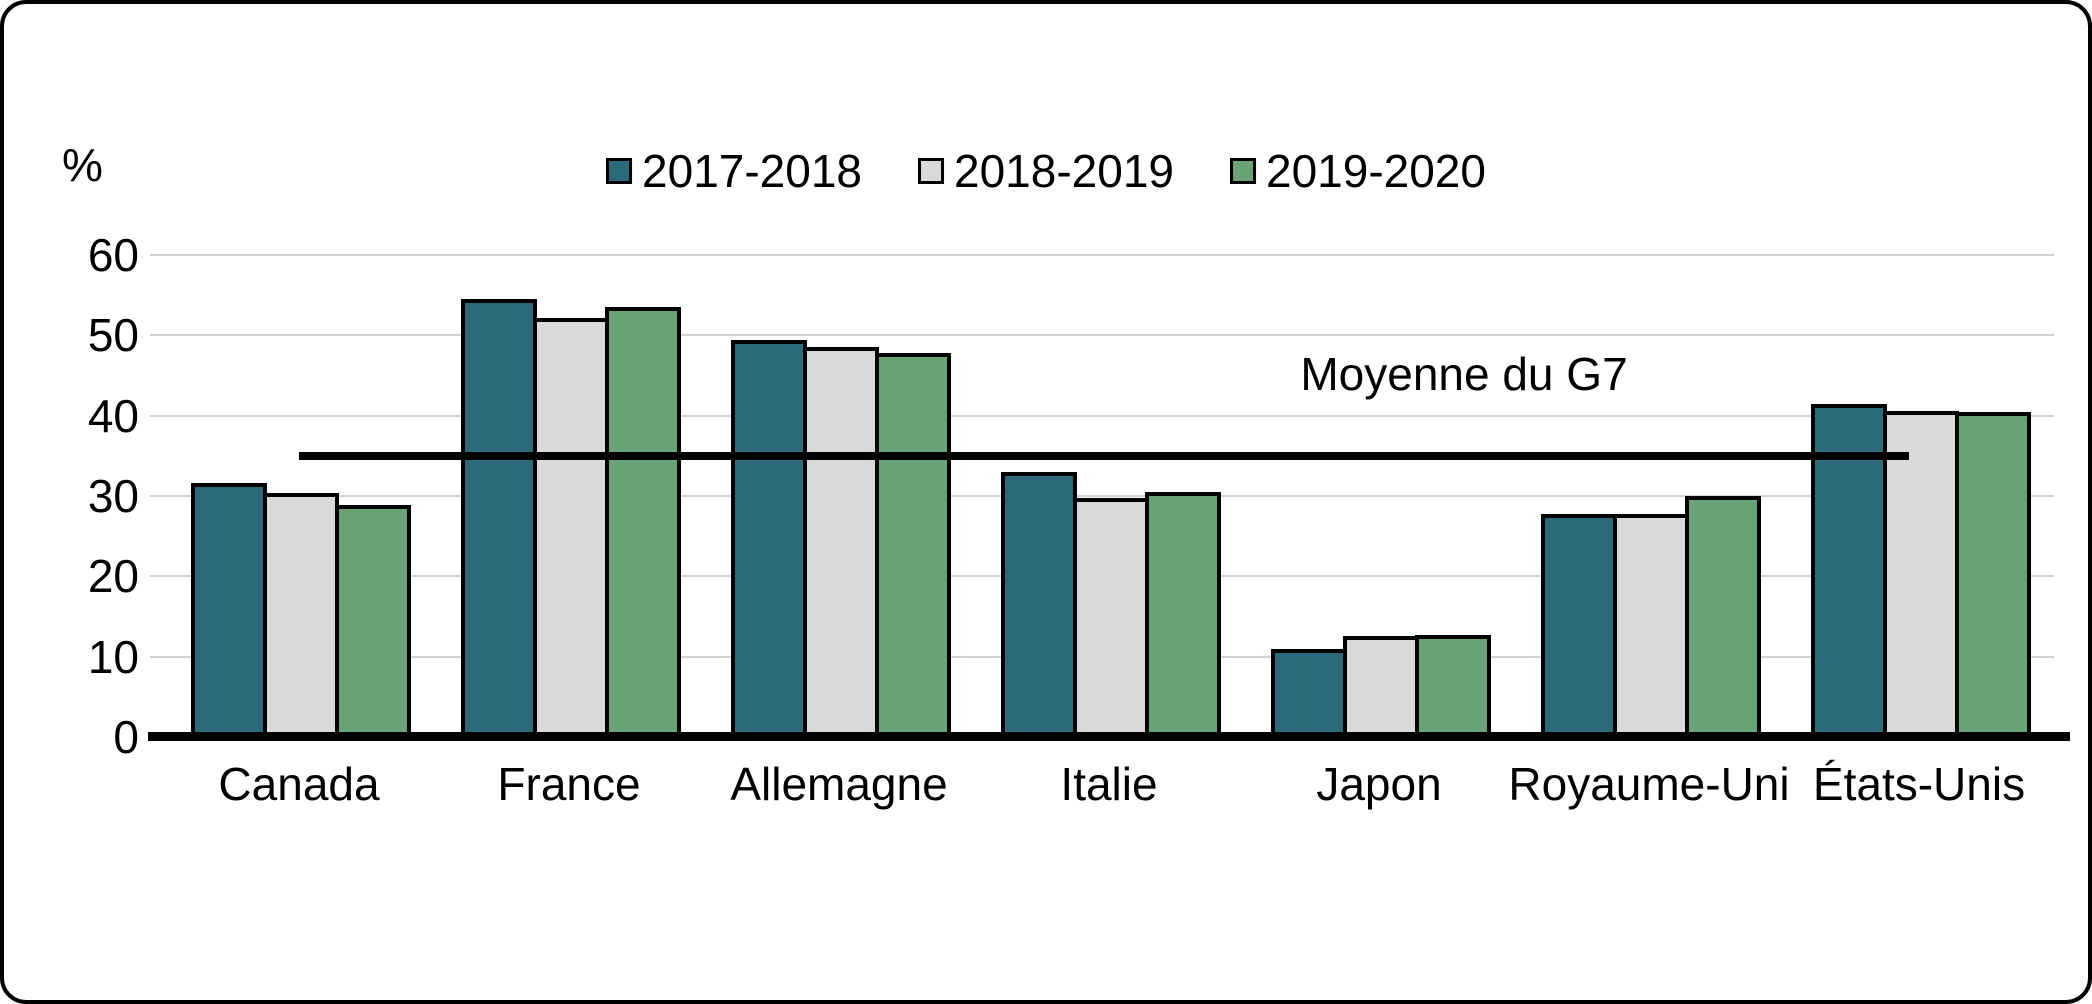 This screenshot has width=2092, height=1004. I want to click on bar-2018-2019-Italie, so click(1111, 617).